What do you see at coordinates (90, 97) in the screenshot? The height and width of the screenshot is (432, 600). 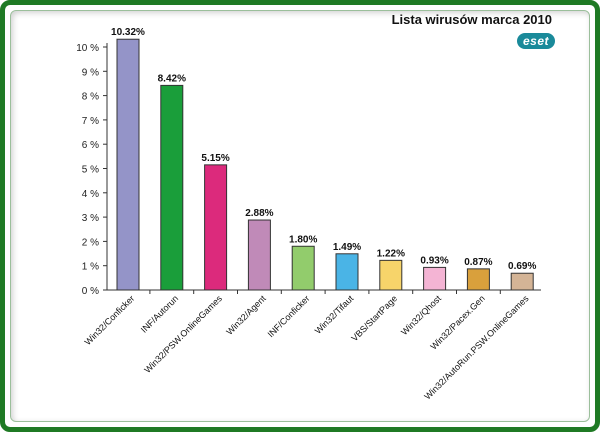 I see `y-tick-label: 8 %` at bounding box center [90, 97].